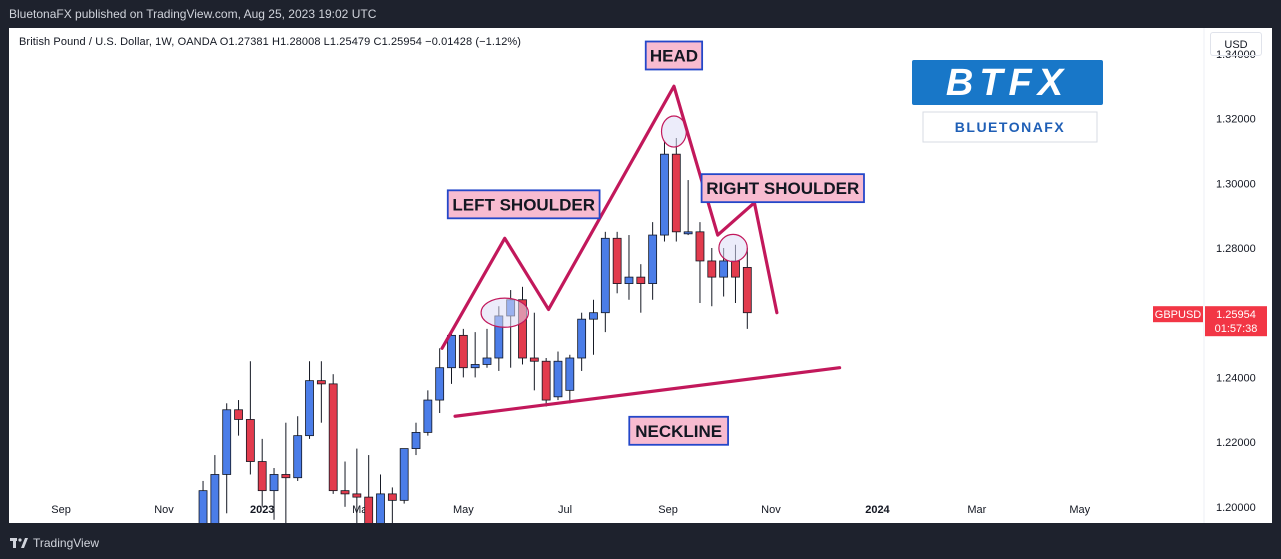  What do you see at coordinates (505, 312) in the screenshot?
I see `pattern-ellipse` at bounding box center [505, 312].